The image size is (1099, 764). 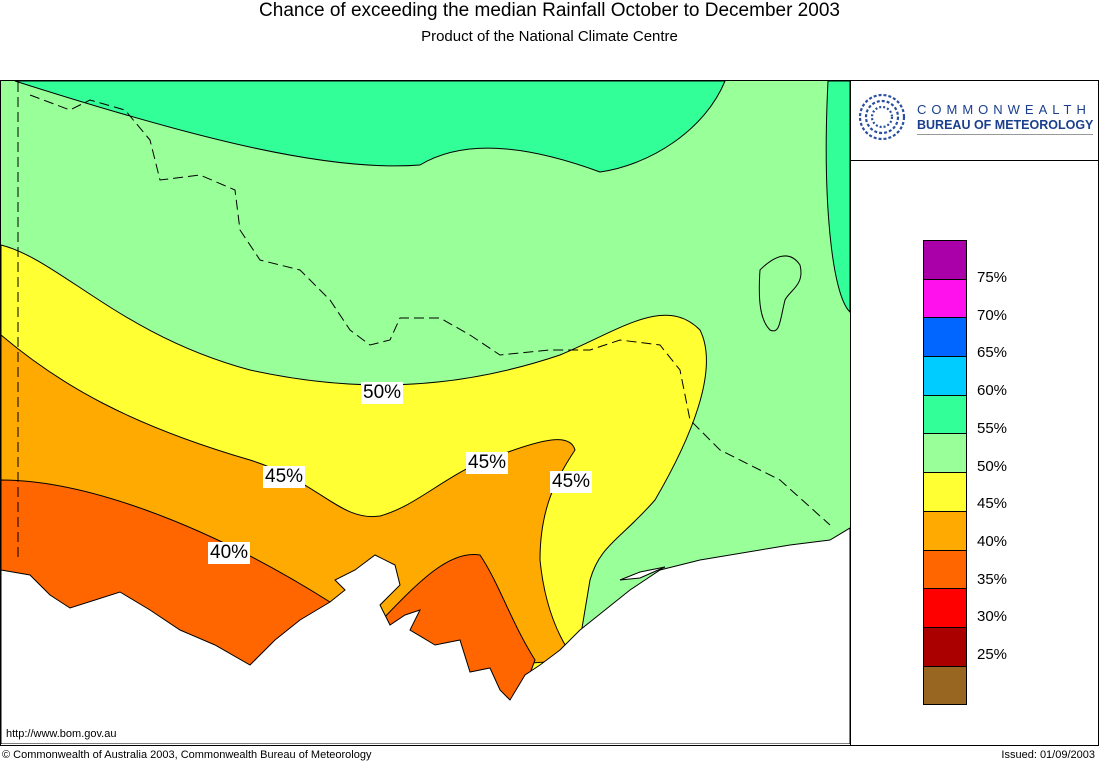 What do you see at coordinates (992, 391) in the screenshot?
I see `legend-label: 60%` at bounding box center [992, 391].